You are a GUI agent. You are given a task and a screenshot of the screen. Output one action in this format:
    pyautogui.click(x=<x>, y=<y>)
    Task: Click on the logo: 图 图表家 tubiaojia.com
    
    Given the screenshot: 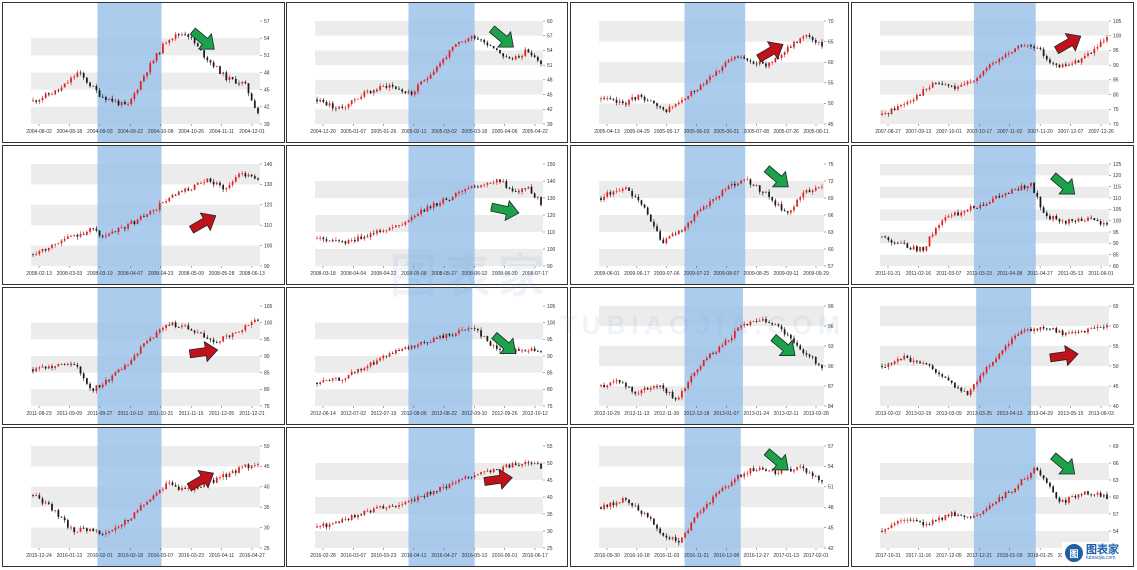 What is the action you would take?
    pyautogui.click(x=1092, y=553)
    